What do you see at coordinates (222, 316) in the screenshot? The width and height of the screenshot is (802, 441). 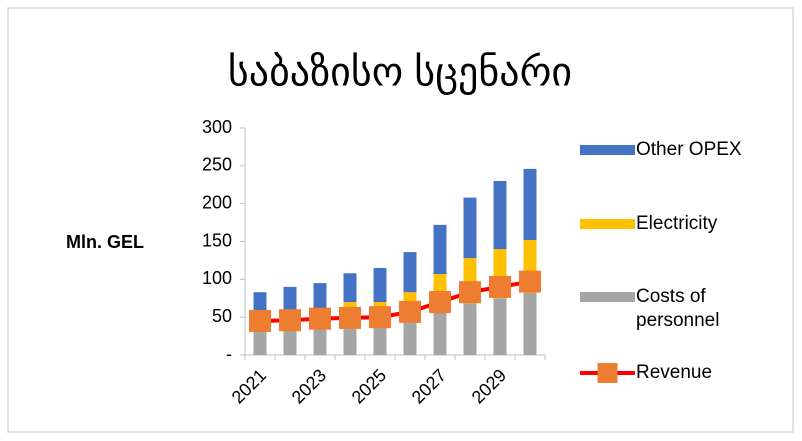 I see `y-tick-label: 50` at bounding box center [222, 316].